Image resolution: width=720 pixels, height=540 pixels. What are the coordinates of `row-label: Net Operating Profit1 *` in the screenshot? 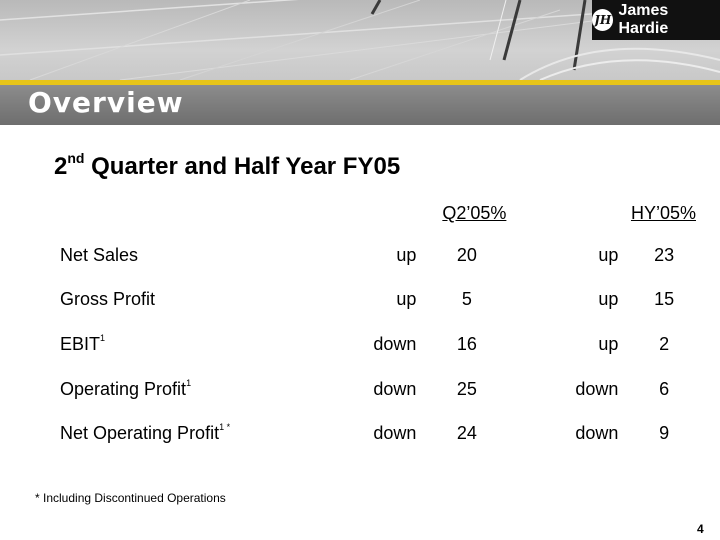 It's located at (188, 433).